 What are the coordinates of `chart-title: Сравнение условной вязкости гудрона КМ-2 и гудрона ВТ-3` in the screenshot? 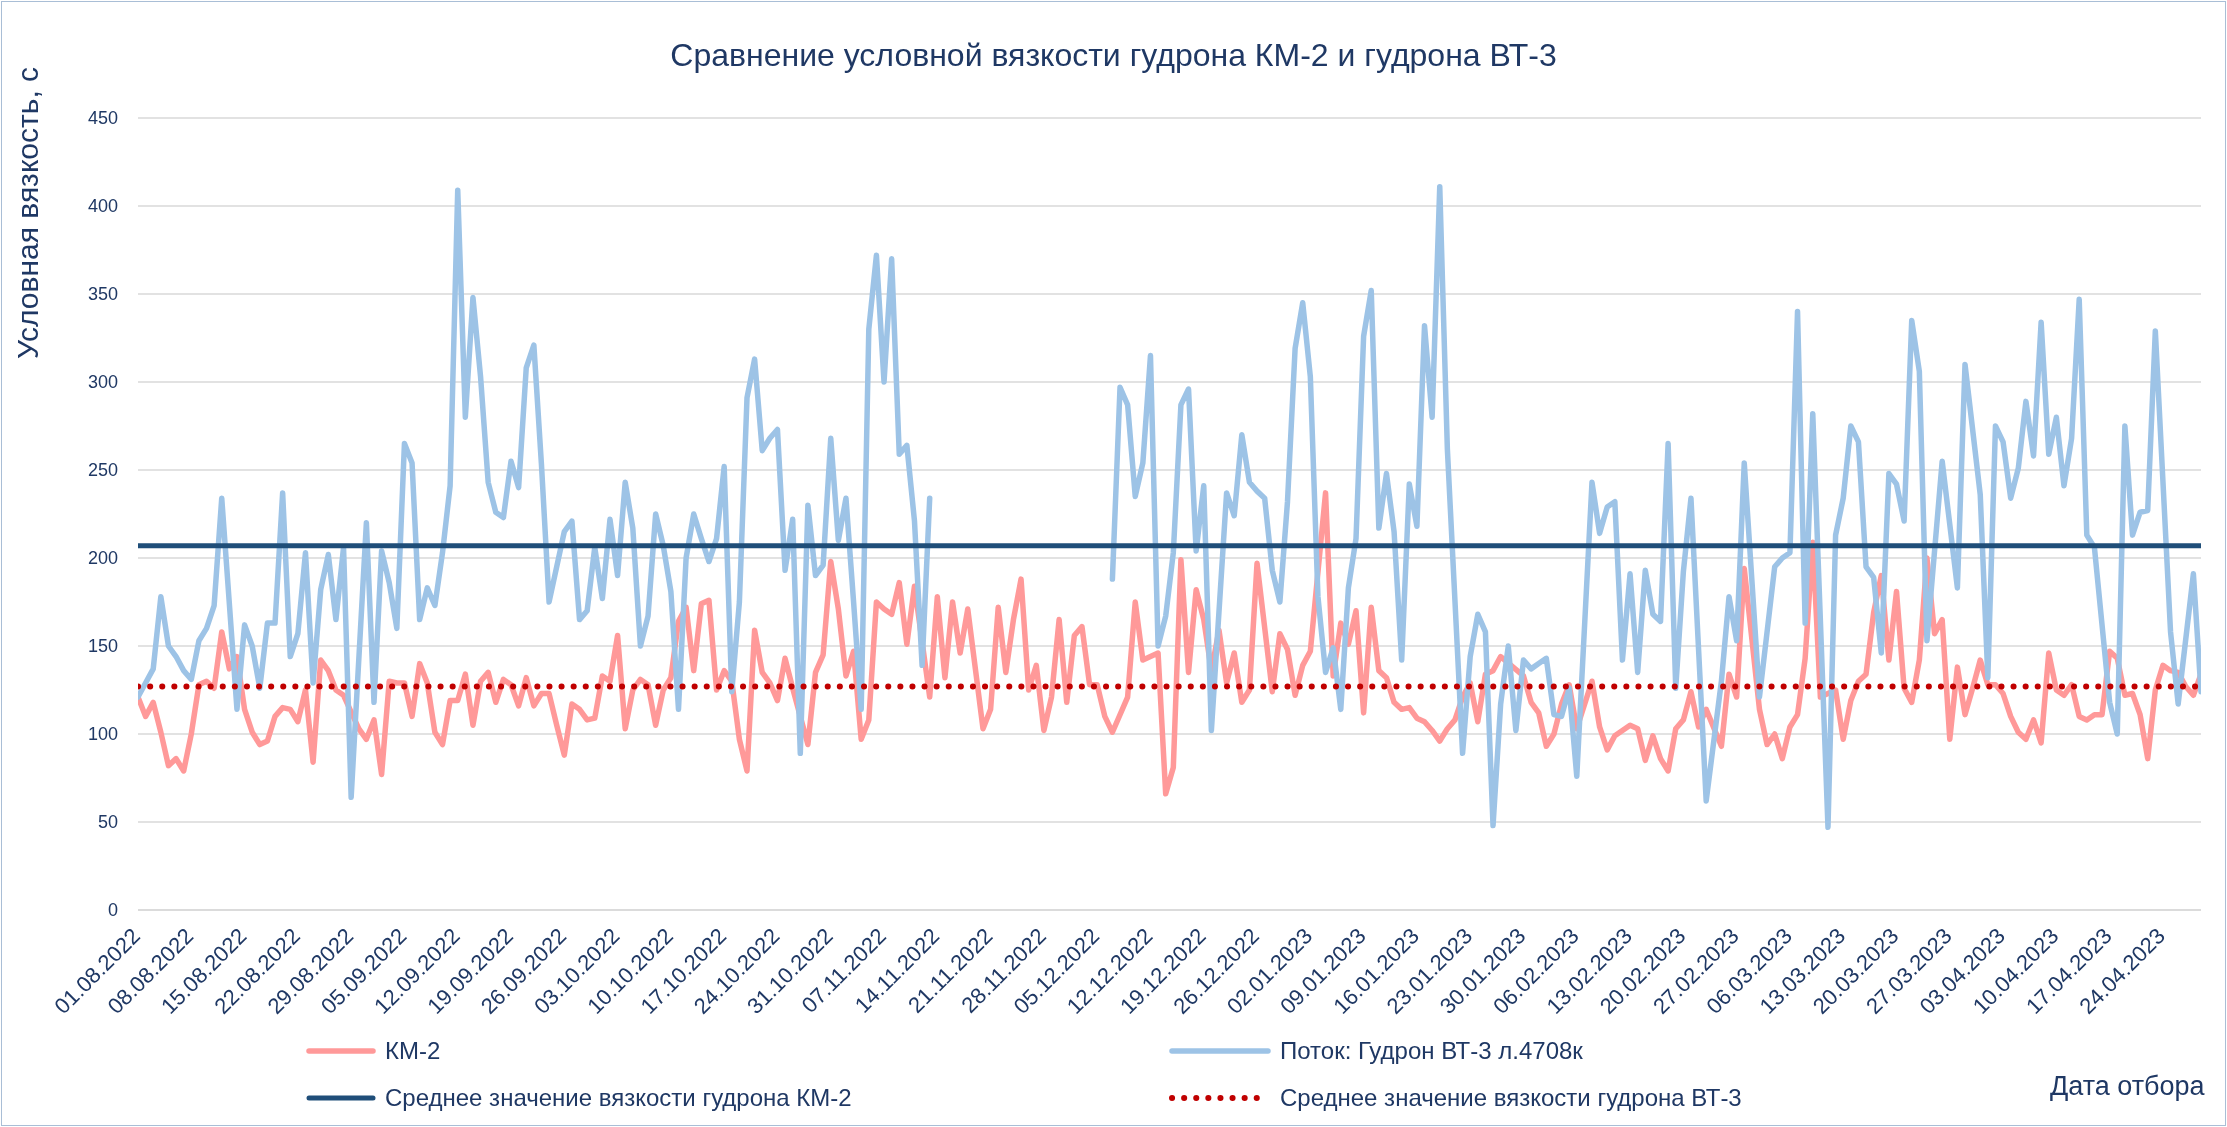 It's located at (1113, 55).